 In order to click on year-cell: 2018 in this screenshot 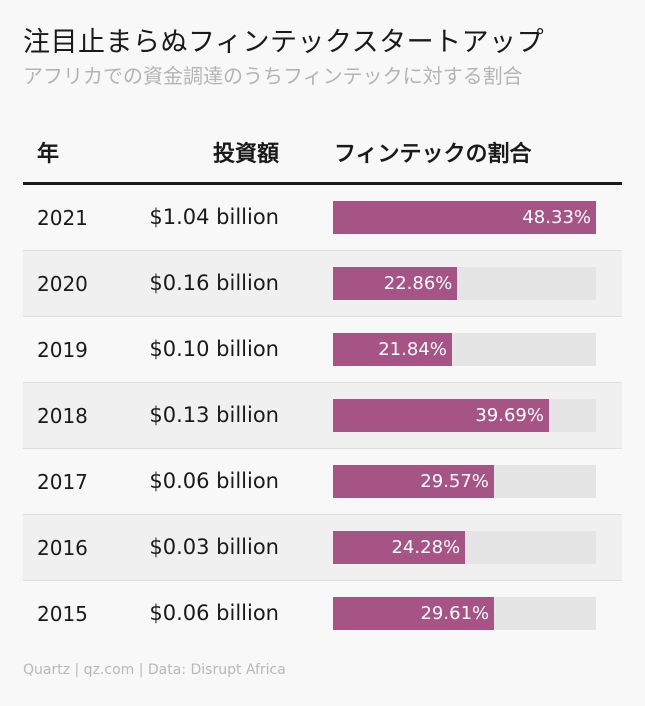, I will do `click(62, 416)`.